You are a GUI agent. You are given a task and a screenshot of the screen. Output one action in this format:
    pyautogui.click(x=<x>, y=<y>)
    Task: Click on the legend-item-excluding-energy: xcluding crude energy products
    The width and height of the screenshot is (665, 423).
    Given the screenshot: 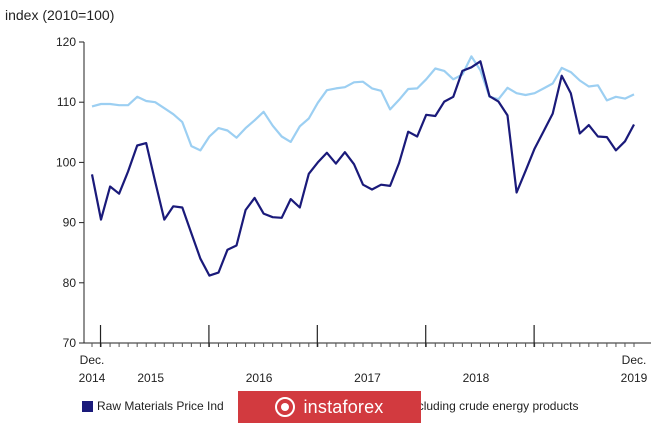 What is the action you would take?
    pyautogui.click(x=495, y=406)
    